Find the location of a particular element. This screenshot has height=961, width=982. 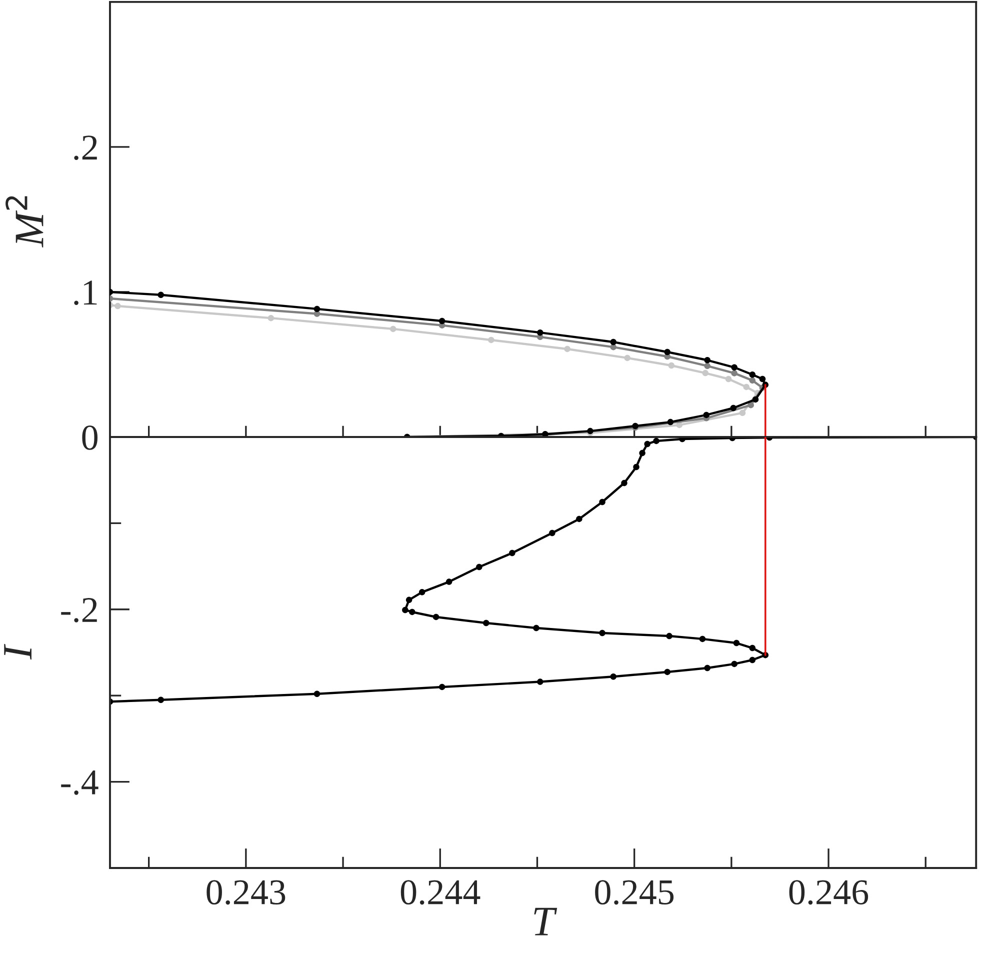

y-tick-label: -.2 is located at coordinates (79, 610).